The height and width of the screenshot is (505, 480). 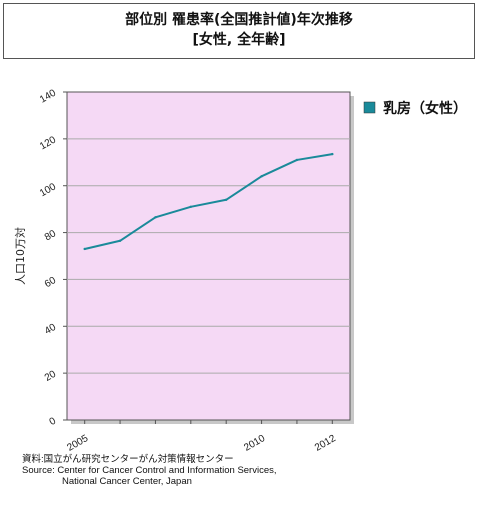 What do you see at coordinates (48, 143) in the screenshot?
I see `y-tick-label: 120` at bounding box center [48, 143].